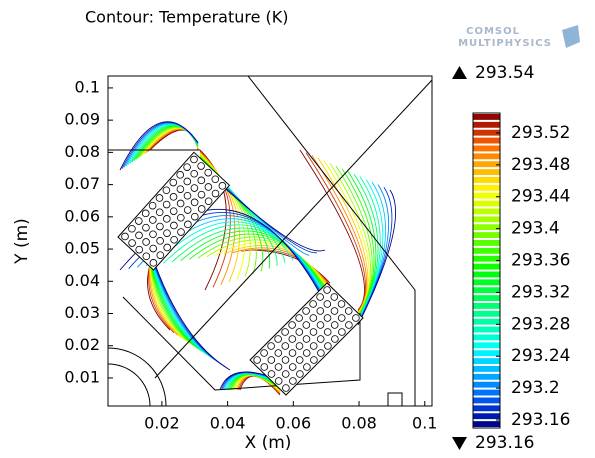 The width and height of the screenshot is (595, 458). I want to click on colorbar-tick-label: 293.36, so click(540, 261).